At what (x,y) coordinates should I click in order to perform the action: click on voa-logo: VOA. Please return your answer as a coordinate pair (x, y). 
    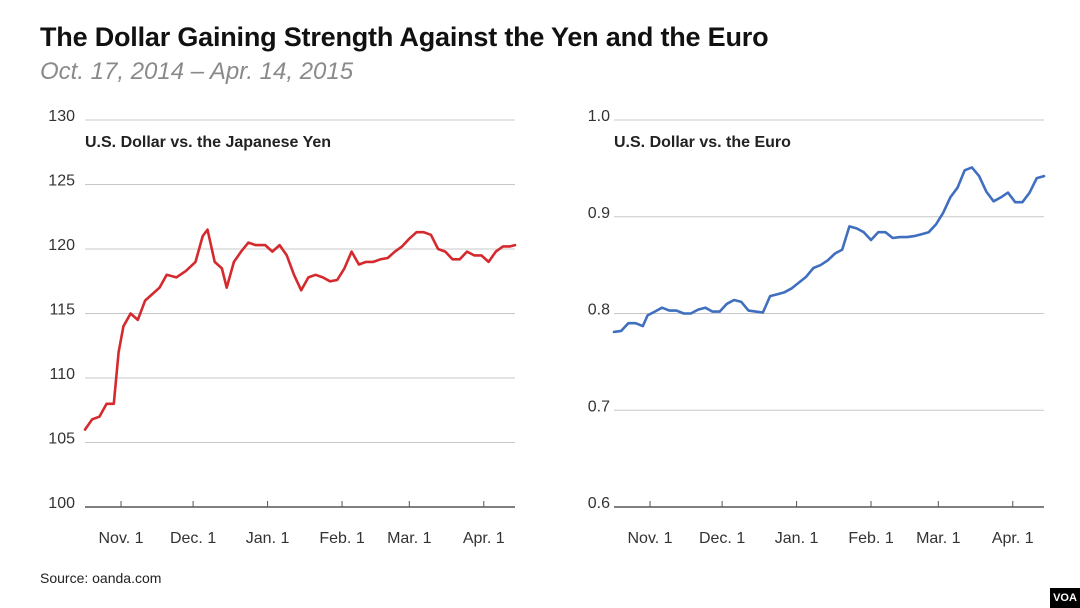
    Looking at the image, I should click on (1065, 598).